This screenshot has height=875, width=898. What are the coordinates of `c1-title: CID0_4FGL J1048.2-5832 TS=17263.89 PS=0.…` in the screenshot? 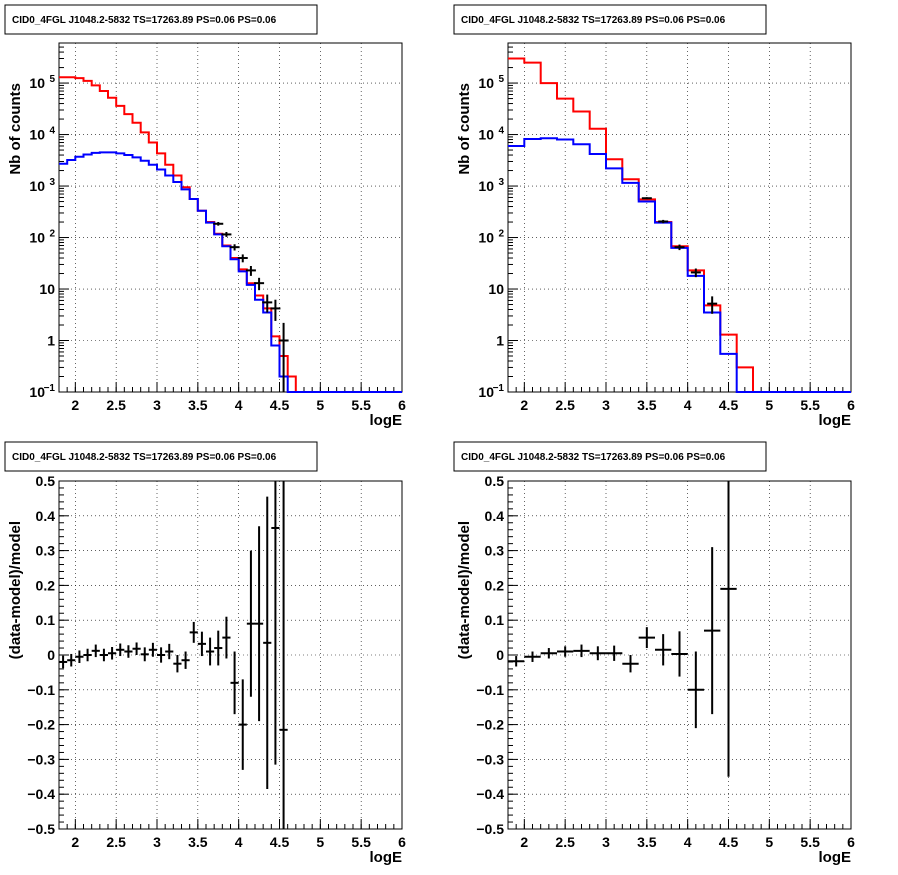 It's located at (593, 20).